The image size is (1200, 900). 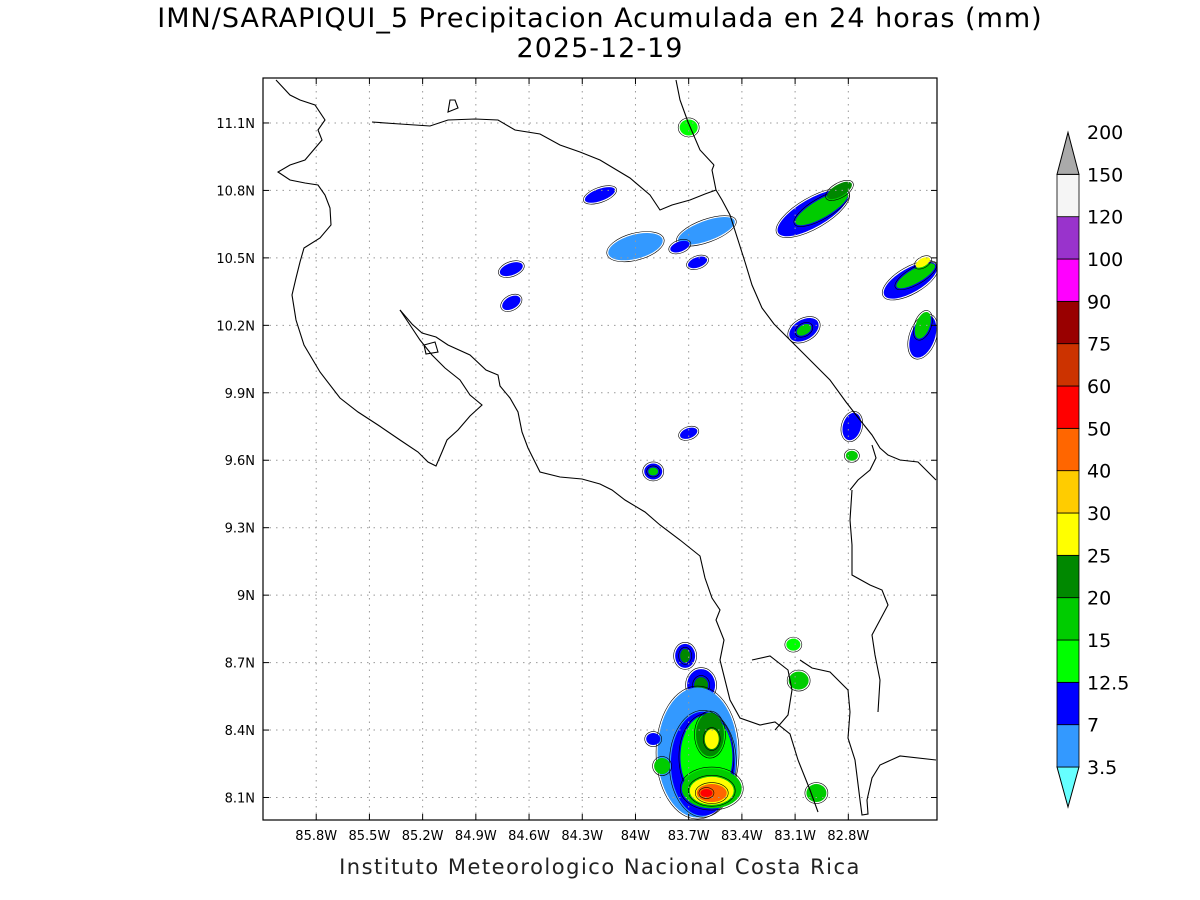 What do you see at coordinates (235, 191) in the screenshot?
I see `lat-tick-label: 10.8N` at bounding box center [235, 191].